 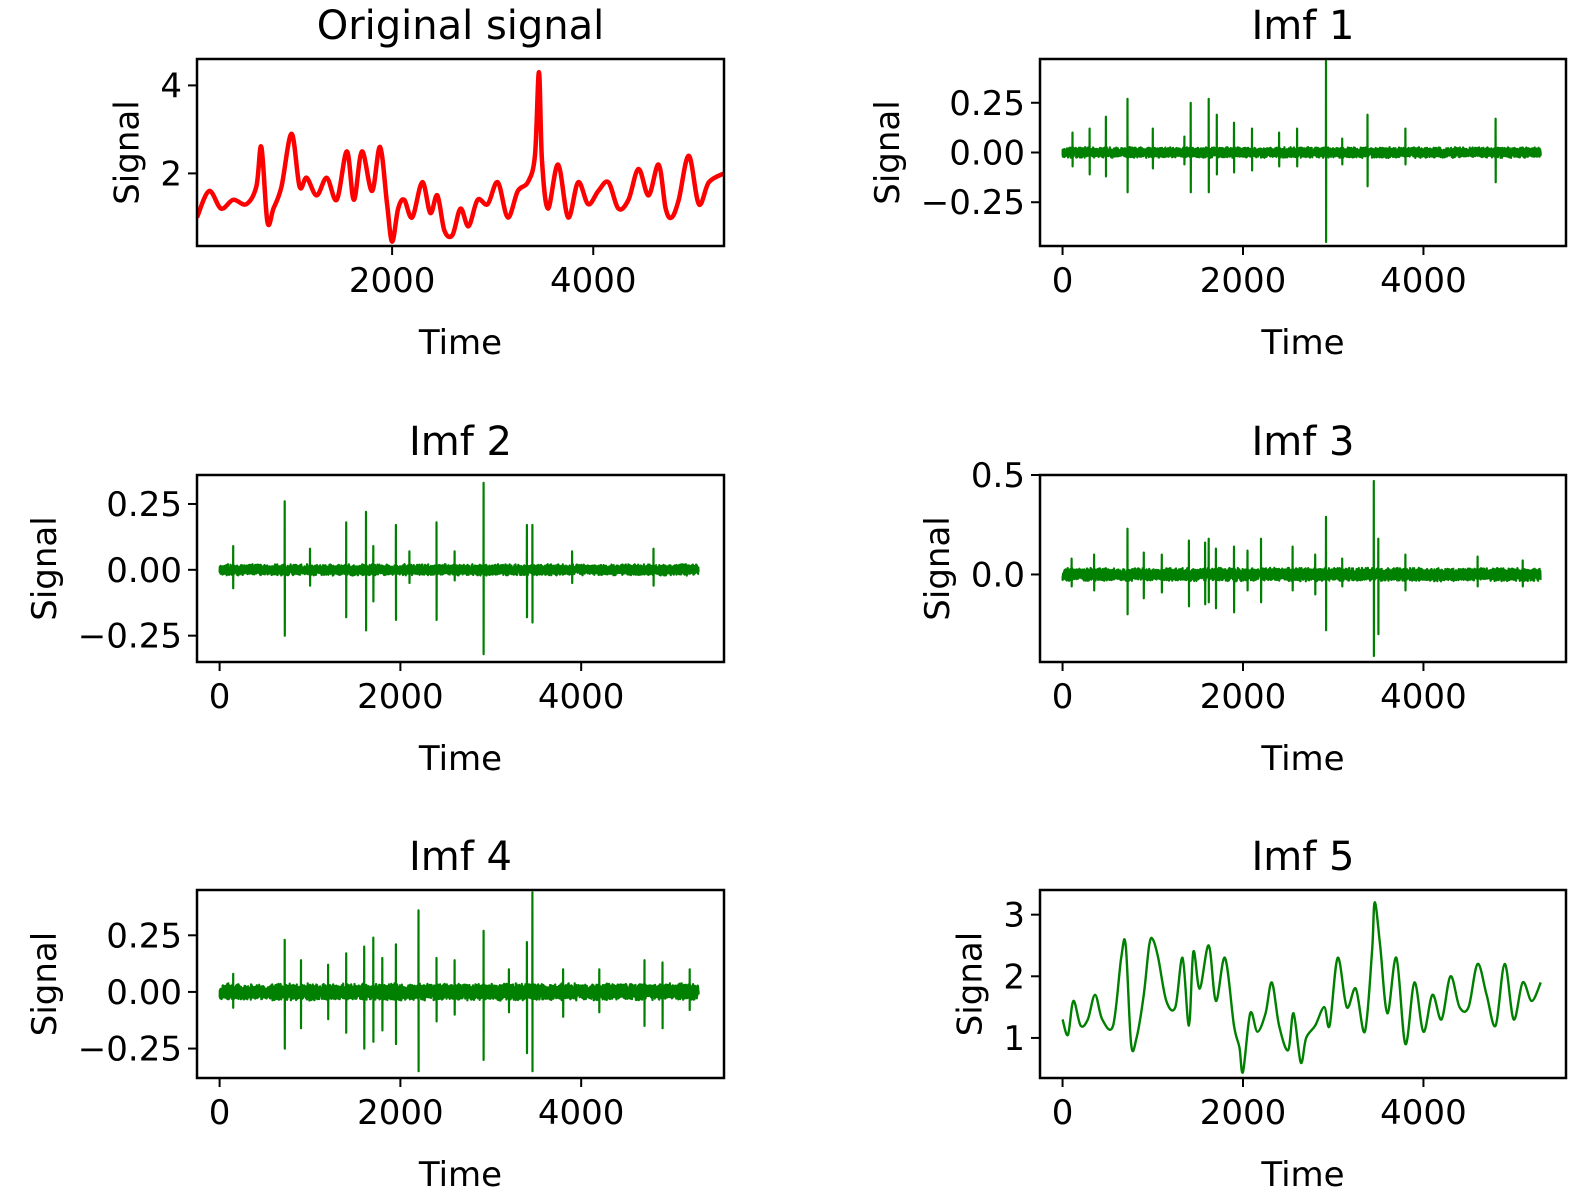 I want to click on panel-4: 0 2000 4000 0.0 0.5 Imf 3 Time Signal, so click(x=1243, y=599).